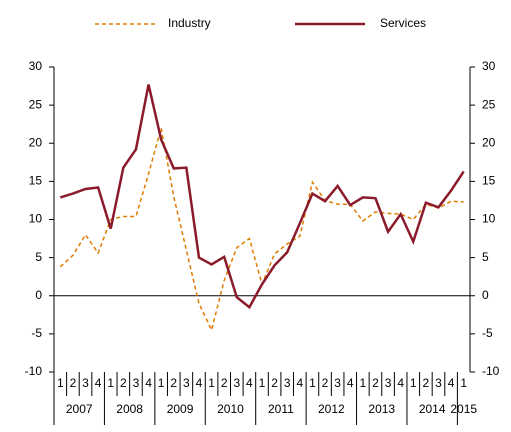 Image resolution: width=511 pixels, height=432 pixels. Describe the element at coordinates (491, 371) in the screenshot. I see `y2-tick-label: -10` at that location.